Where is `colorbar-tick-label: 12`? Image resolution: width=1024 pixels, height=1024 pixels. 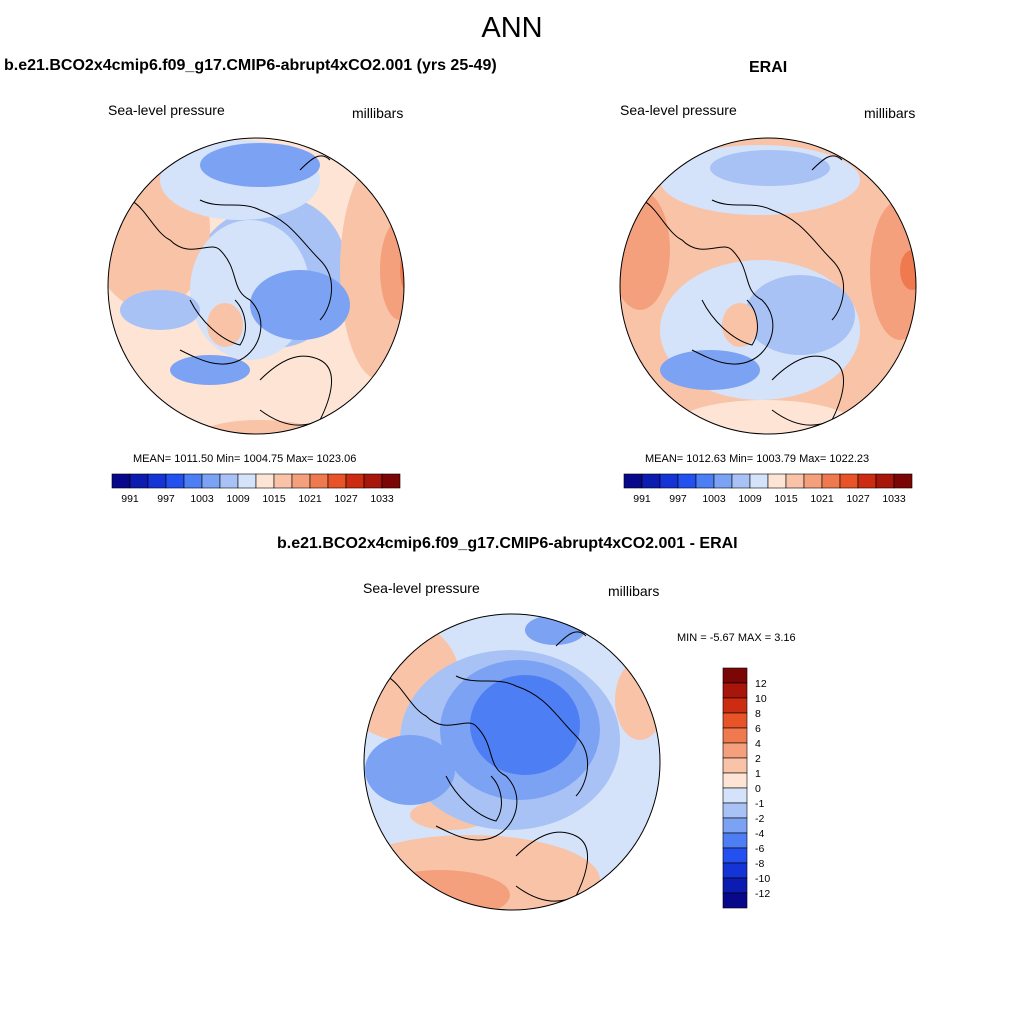
colorbar-tick-label: 12 is located at coordinates (761, 684).